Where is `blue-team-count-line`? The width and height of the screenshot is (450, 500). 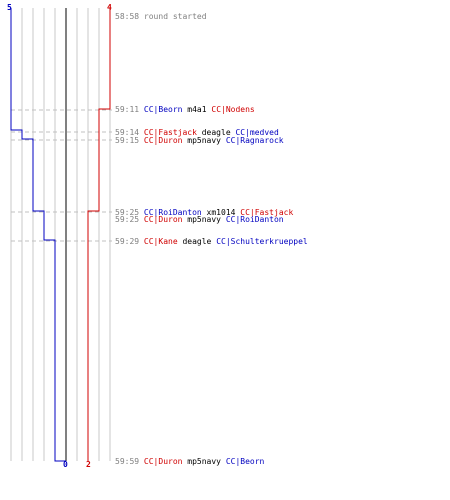 blue-team-count-line is located at coordinates (38, 235).